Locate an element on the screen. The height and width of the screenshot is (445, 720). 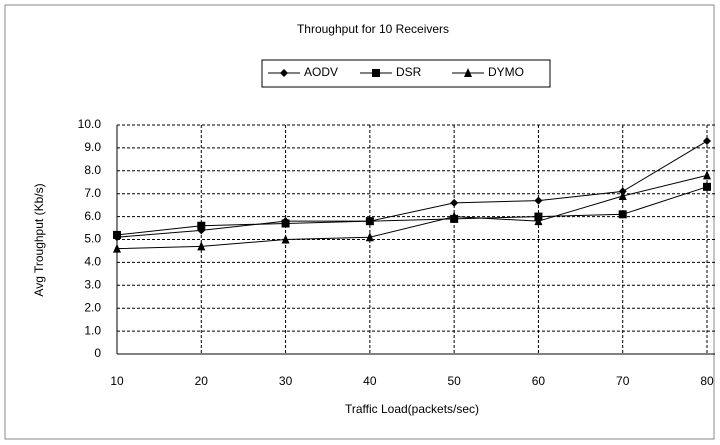
y-tick-label: 8.0 is located at coordinates (92, 170).